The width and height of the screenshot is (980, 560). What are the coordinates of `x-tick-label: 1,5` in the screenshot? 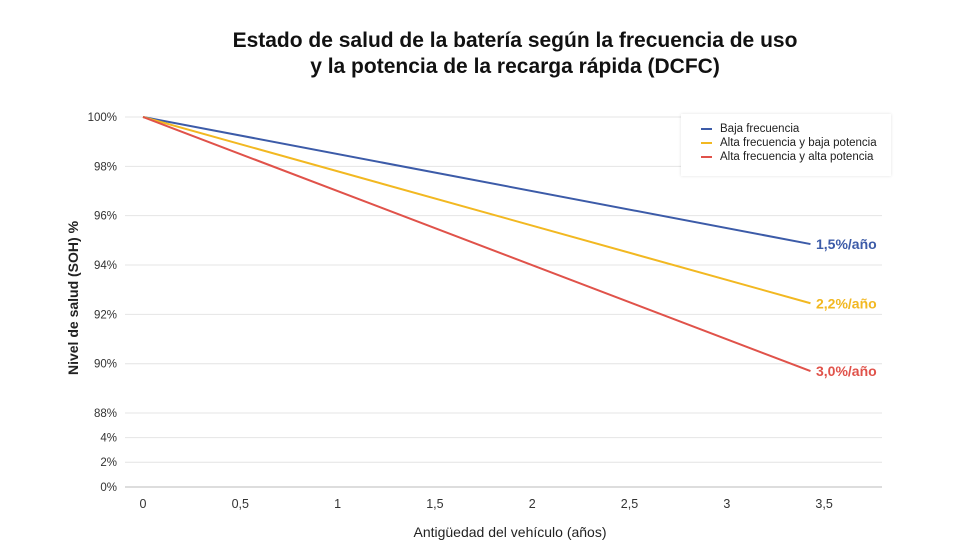 It's located at (434, 504).